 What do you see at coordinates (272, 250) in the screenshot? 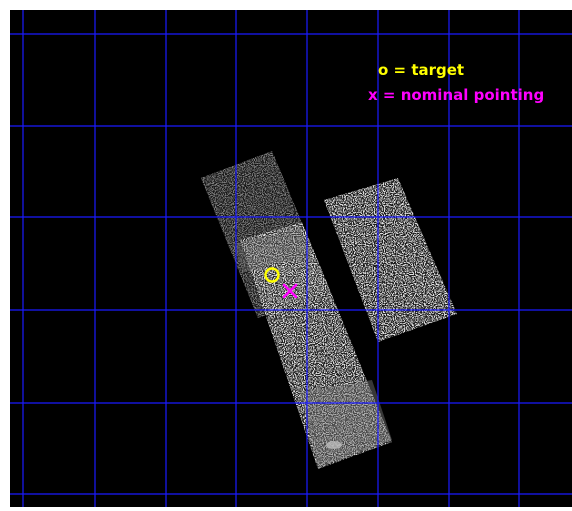
I see `detector-band-mid` at bounding box center [272, 250].